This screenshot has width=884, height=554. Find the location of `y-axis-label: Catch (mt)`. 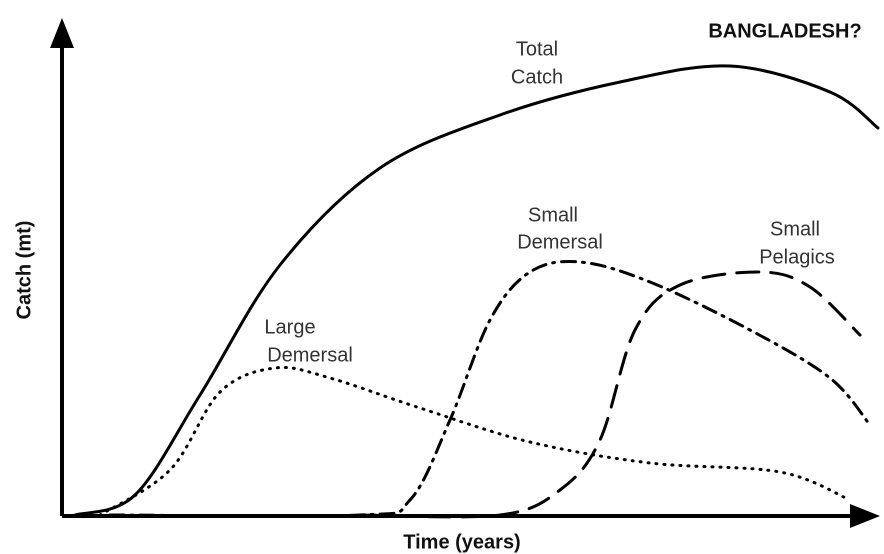

y-axis-label: Catch (mt) is located at coordinates (24, 270).